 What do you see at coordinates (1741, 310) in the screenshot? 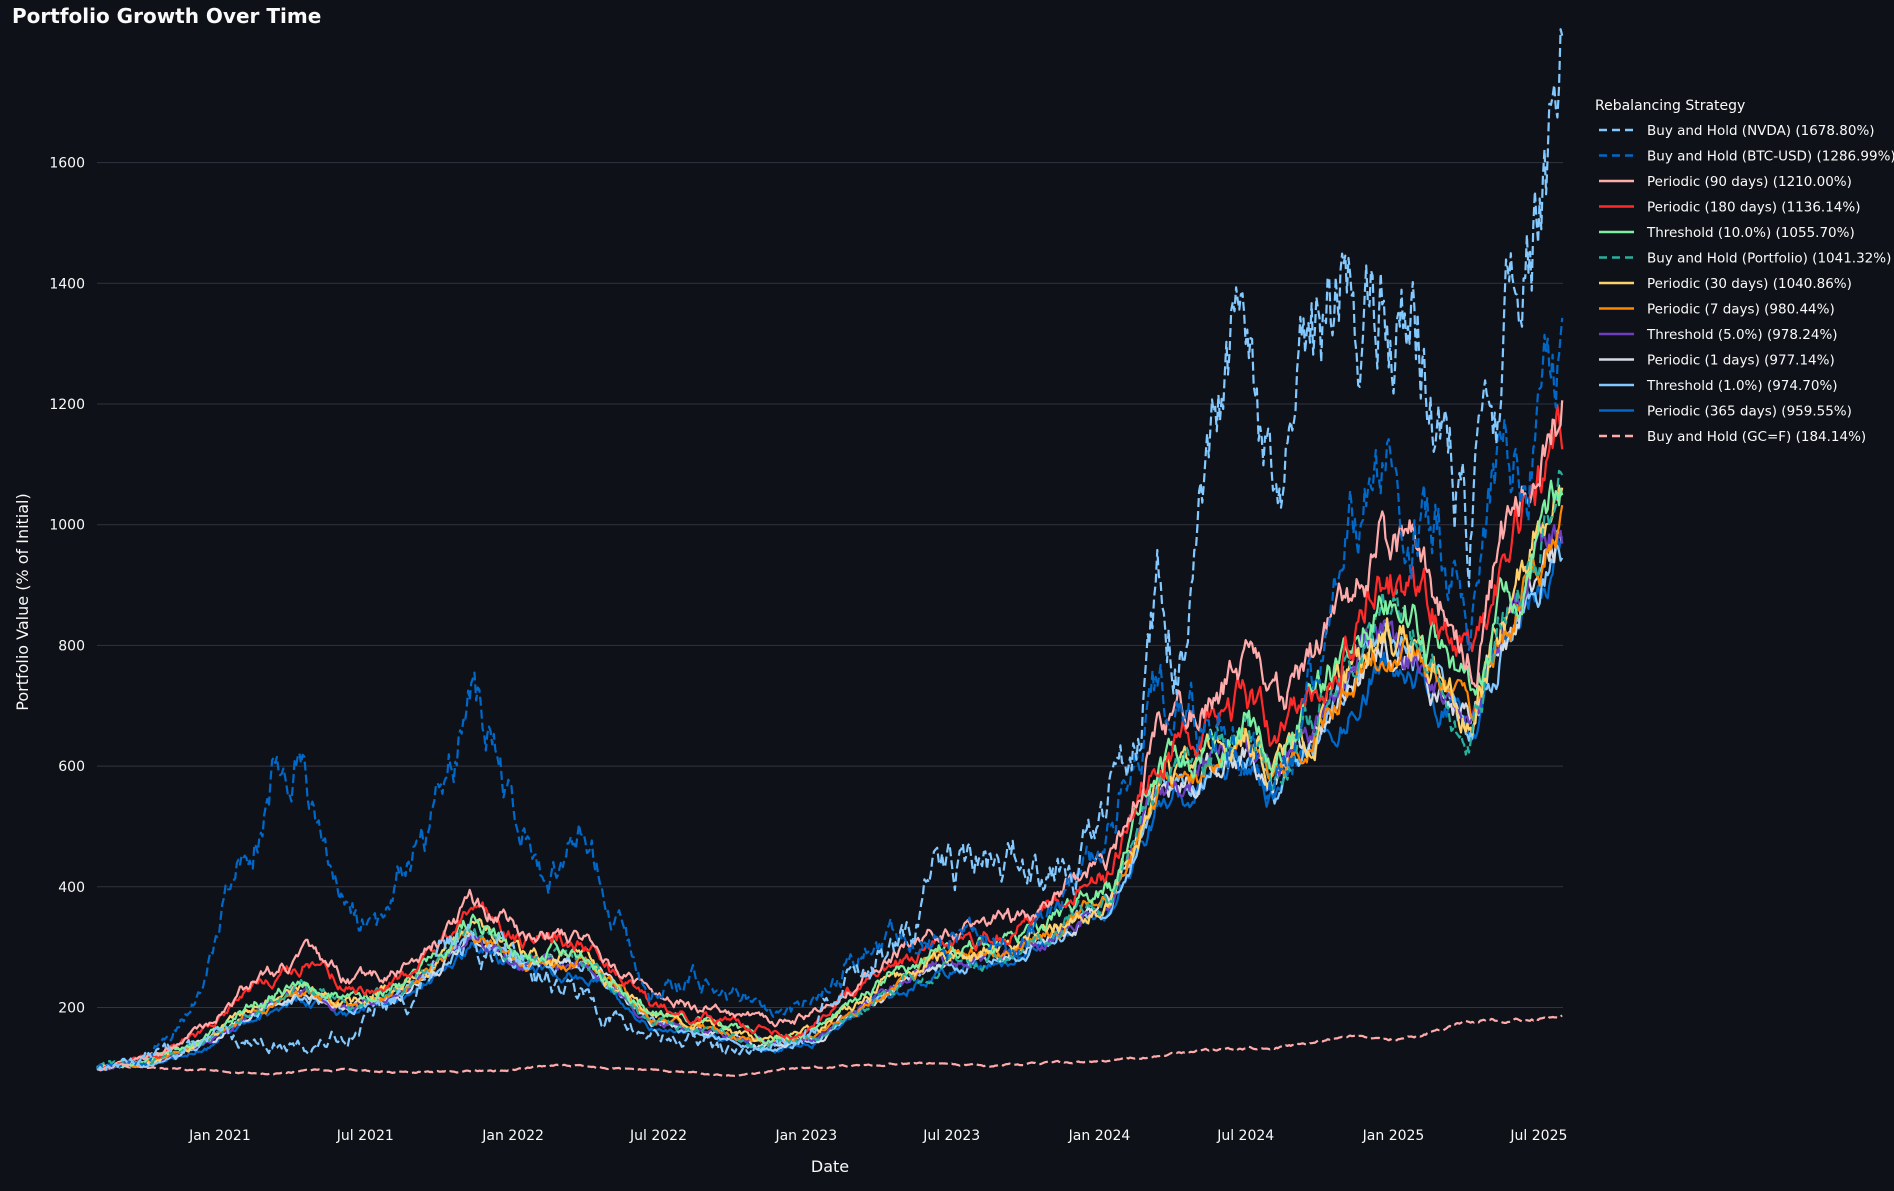
I see `legend-item-label: Periodic (7 days) (980.44%)` at bounding box center [1741, 310].